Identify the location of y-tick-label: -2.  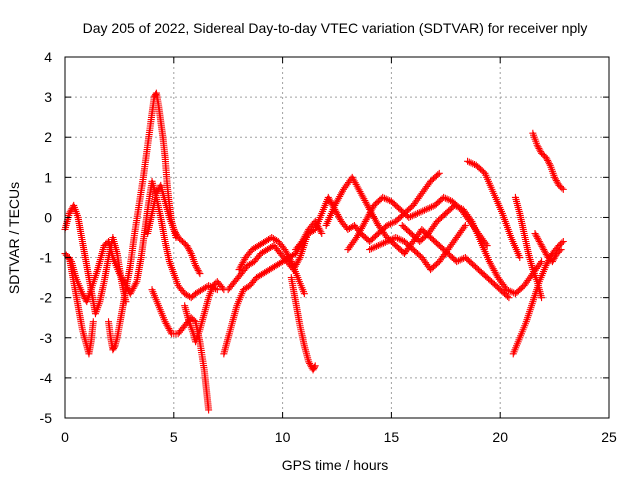
(46, 298).